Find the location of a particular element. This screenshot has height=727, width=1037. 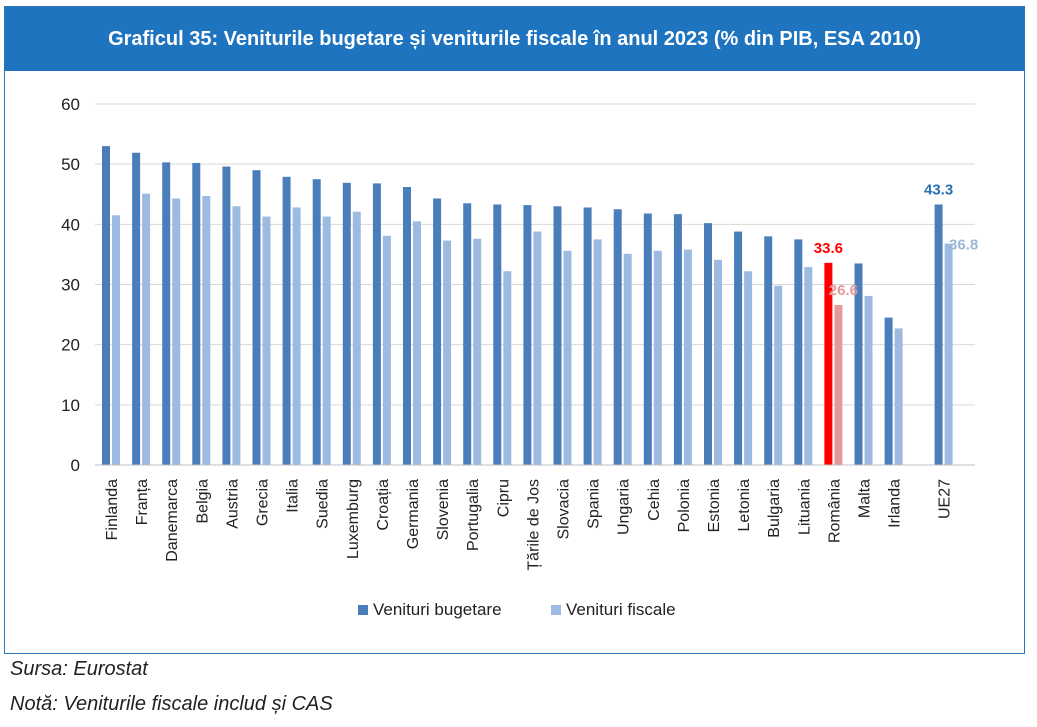

y-tick-label: 50 is located at coordinates (70, 164).